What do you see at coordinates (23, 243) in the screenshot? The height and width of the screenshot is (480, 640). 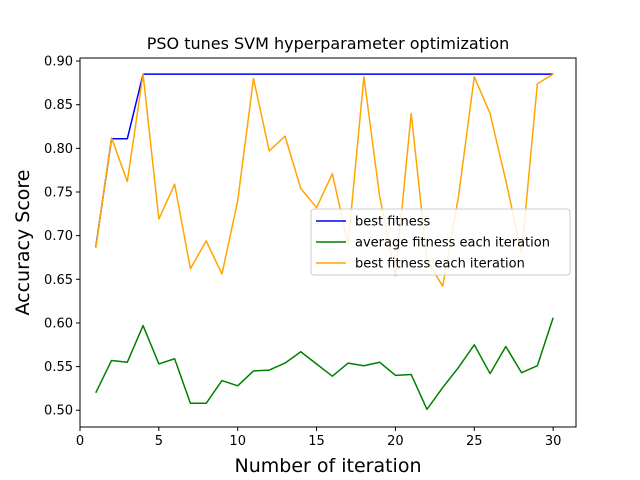 I see `y-axis-label: Accuracy Score` at bounding box center [23, 243].